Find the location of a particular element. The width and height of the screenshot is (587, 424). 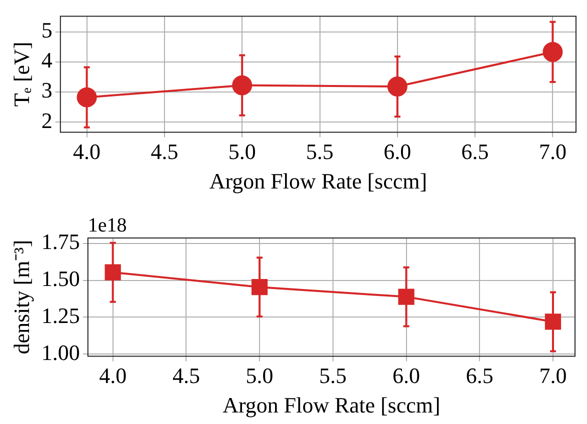

y-tick-label: 4 is located at coordinates (46, 60).